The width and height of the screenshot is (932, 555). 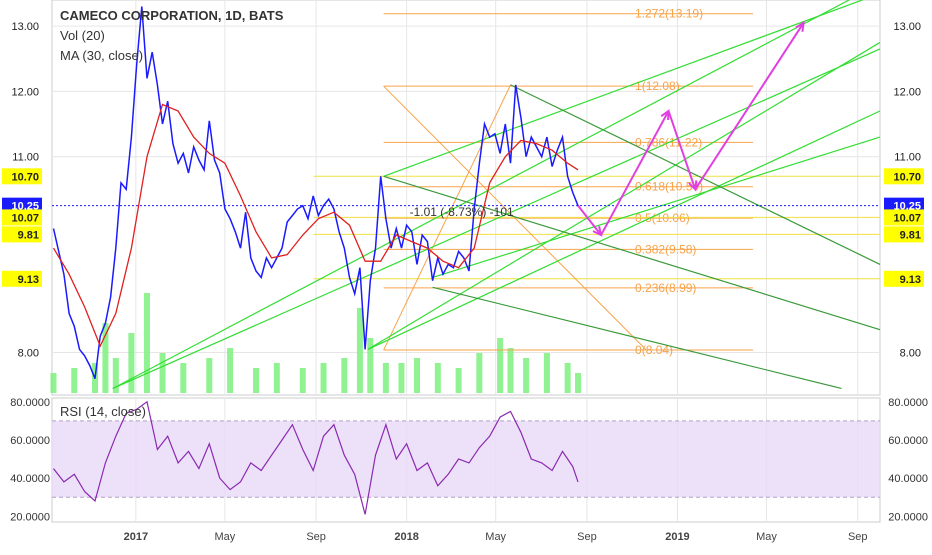 What do you see at coordinates (677, 537) in the screenshot?
I see `x-tick-label: 2019` at bounding box center [677, 537].